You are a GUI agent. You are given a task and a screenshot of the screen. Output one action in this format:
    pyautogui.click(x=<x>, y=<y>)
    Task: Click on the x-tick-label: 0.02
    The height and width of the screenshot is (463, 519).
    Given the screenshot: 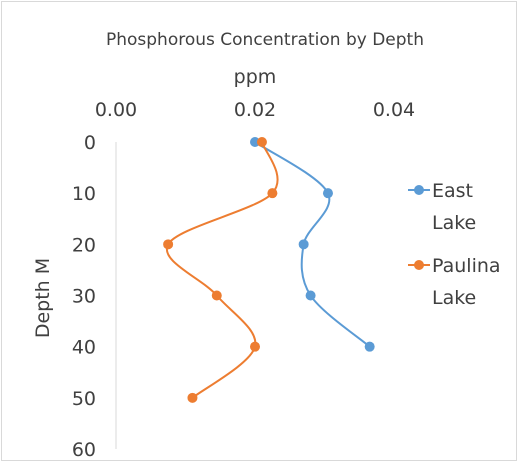 What is the action you would take?
    pyautogui.click(x=255, y=110)
    